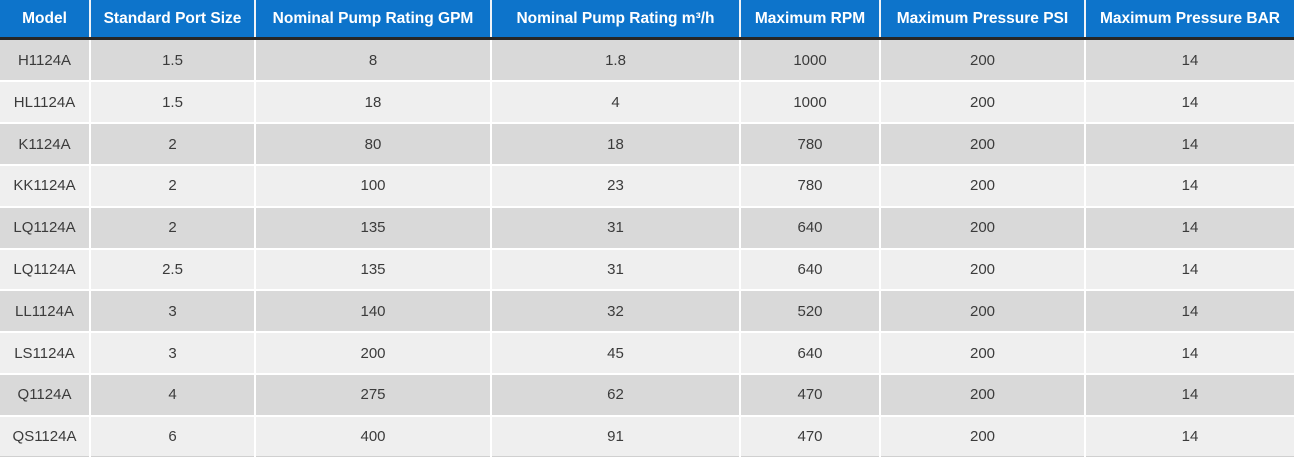 Image resolution: width=1294 pixels, height=457 pixels. I want to click on cell-rating-gpm: 18, so click(373, 102).